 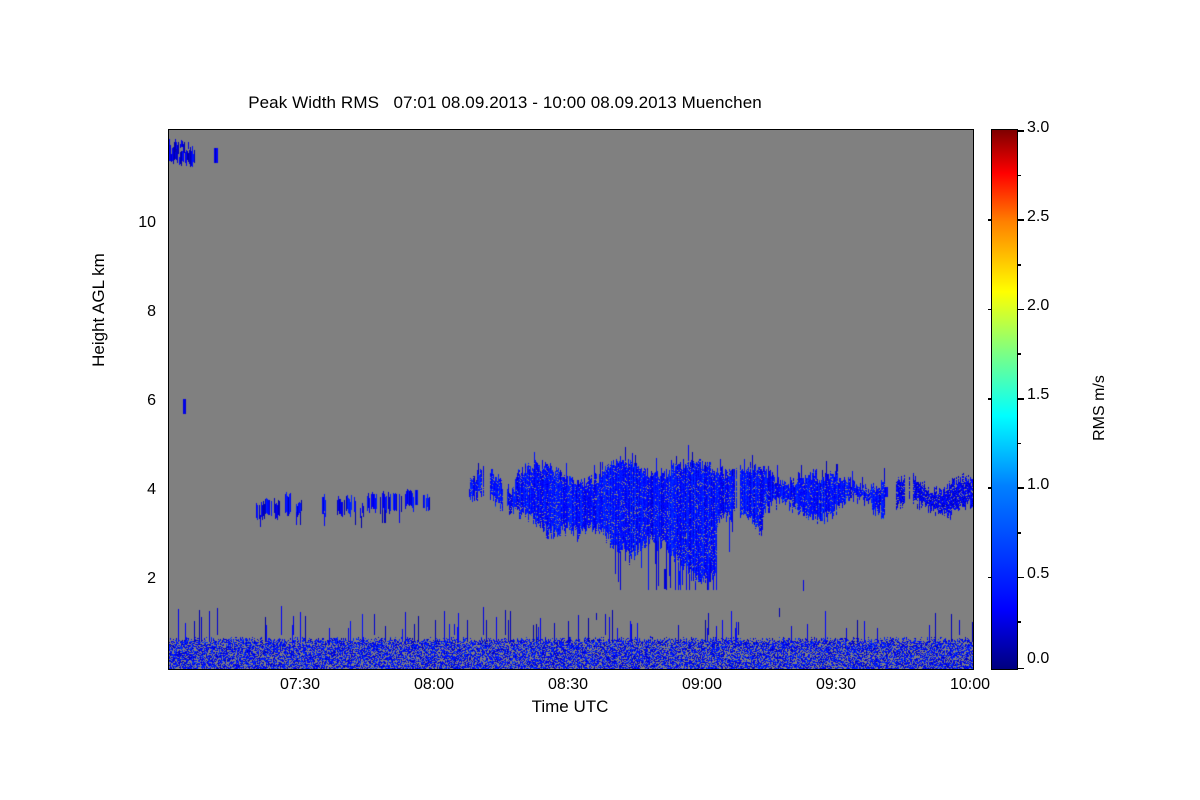 I want to click on cbtick-label-0.5: 0.5, so click(x=1038, y=573).